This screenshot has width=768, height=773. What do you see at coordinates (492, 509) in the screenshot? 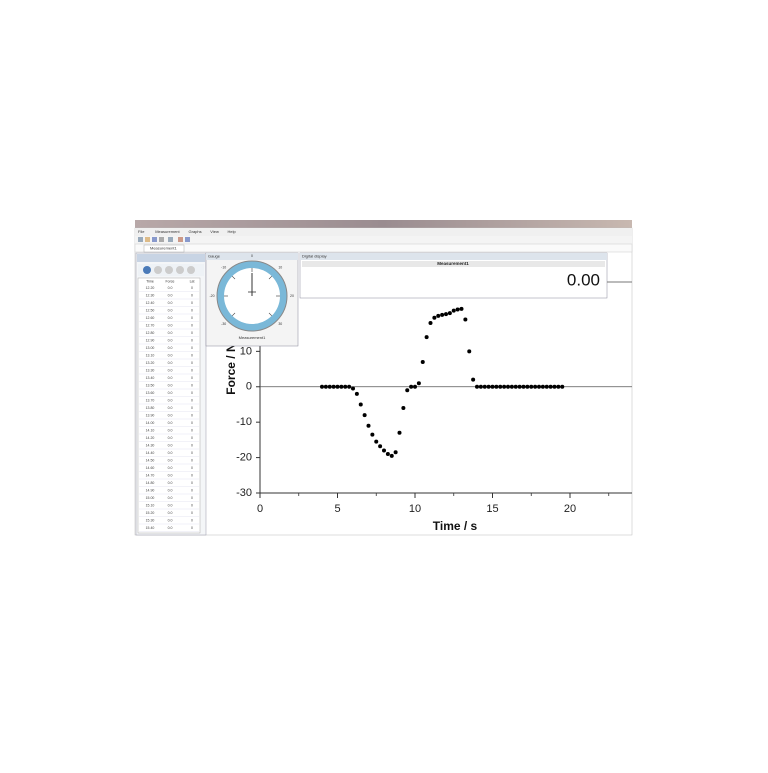
I see `x-tick-label: 15` at bounding box center [492, 509].